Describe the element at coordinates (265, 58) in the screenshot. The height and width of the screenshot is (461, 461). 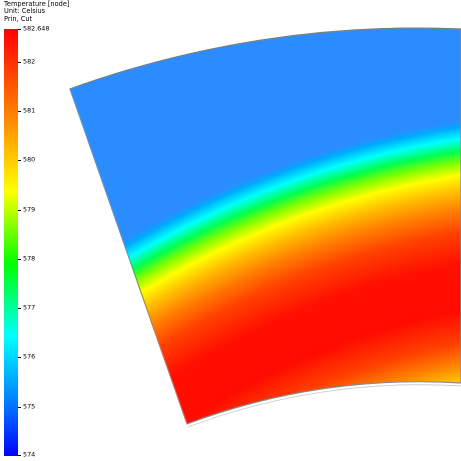
I see `outer-boundary-edge` at that location.